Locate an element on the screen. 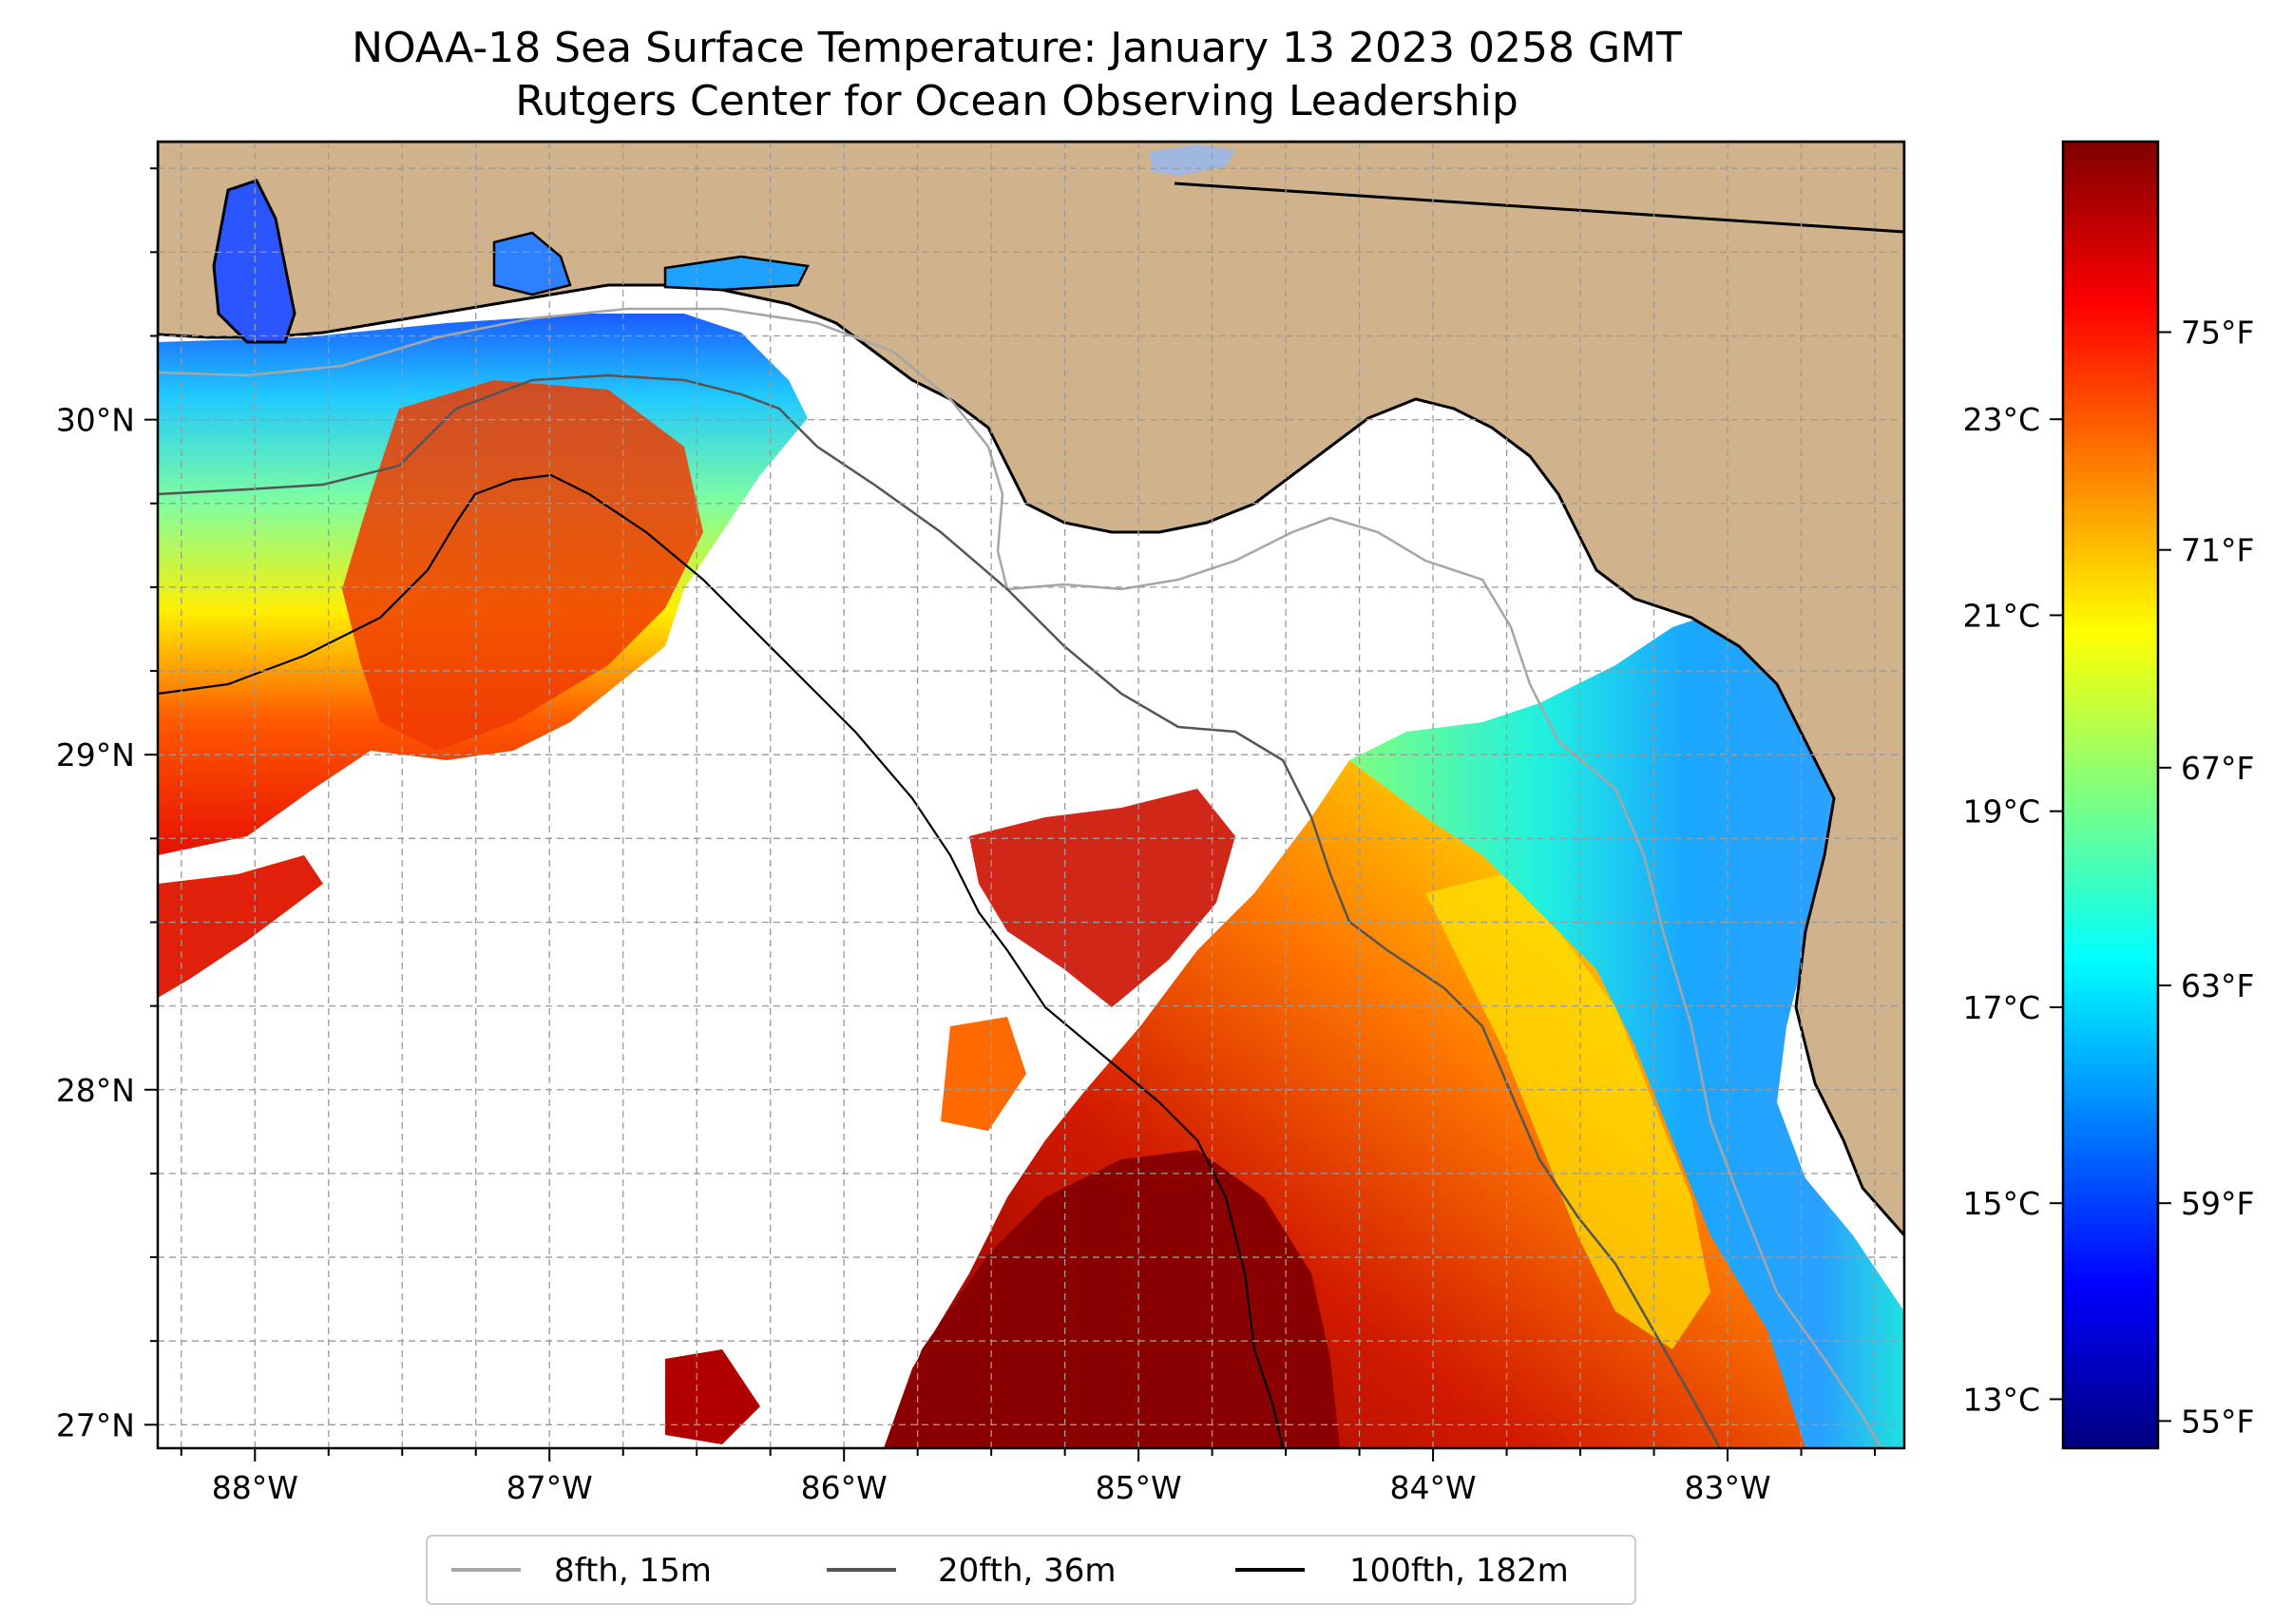 This screenshot has width=2292, height=1624. lat-tick-label: 27°N is located at coordinates (95, 1424).